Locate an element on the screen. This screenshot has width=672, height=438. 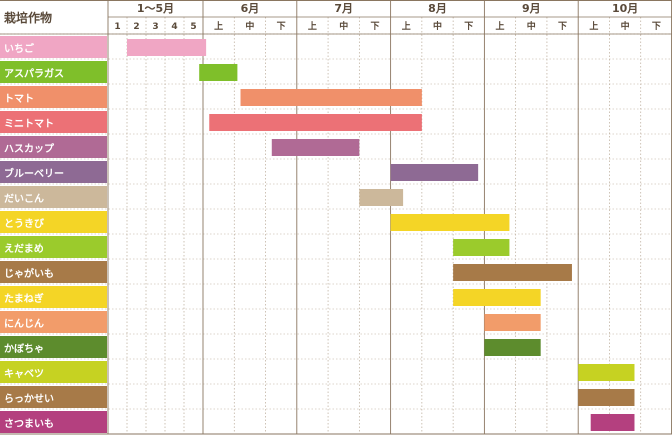
crop-label: キャベツ is located at coordinates (53, 372).